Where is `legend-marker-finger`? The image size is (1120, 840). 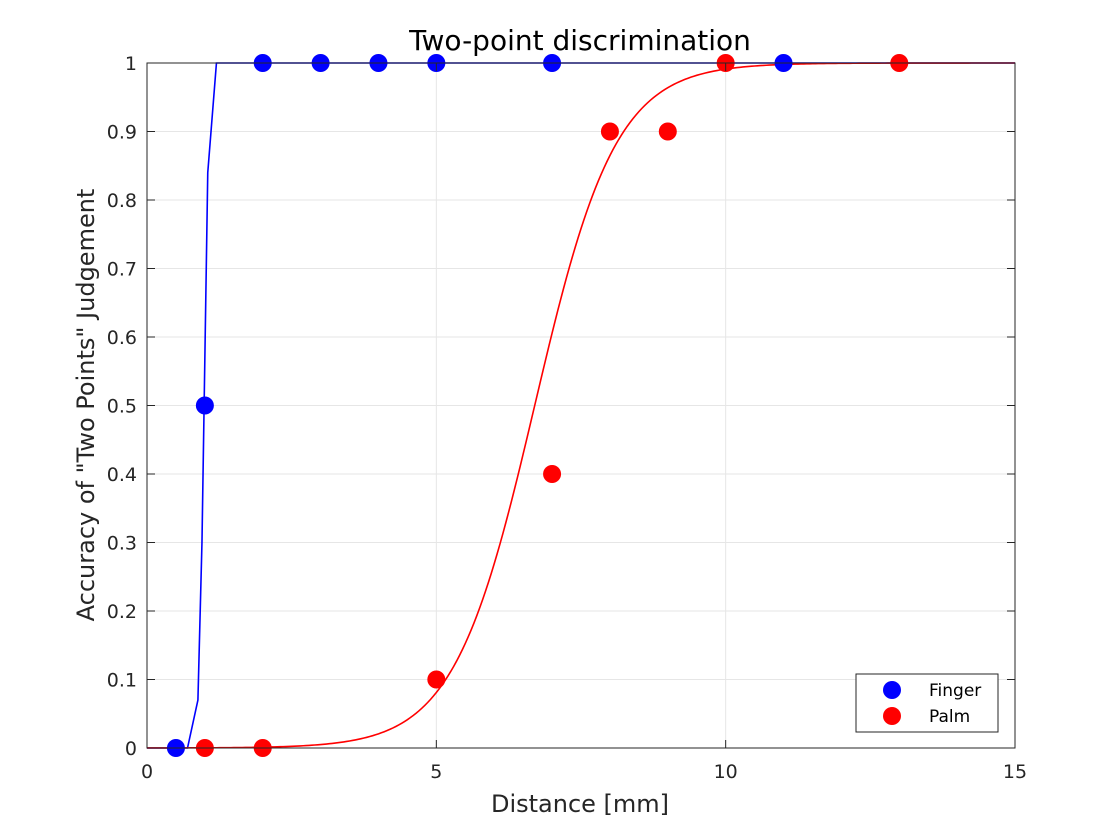
legend-marker-finger is located at coordinates (892, 690).